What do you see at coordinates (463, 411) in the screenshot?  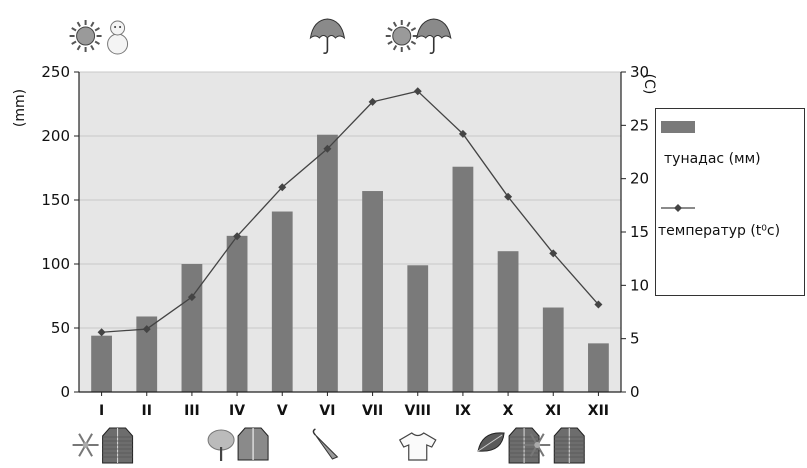 I see `month-label-IX: IX` at bounding box center [463, 411].